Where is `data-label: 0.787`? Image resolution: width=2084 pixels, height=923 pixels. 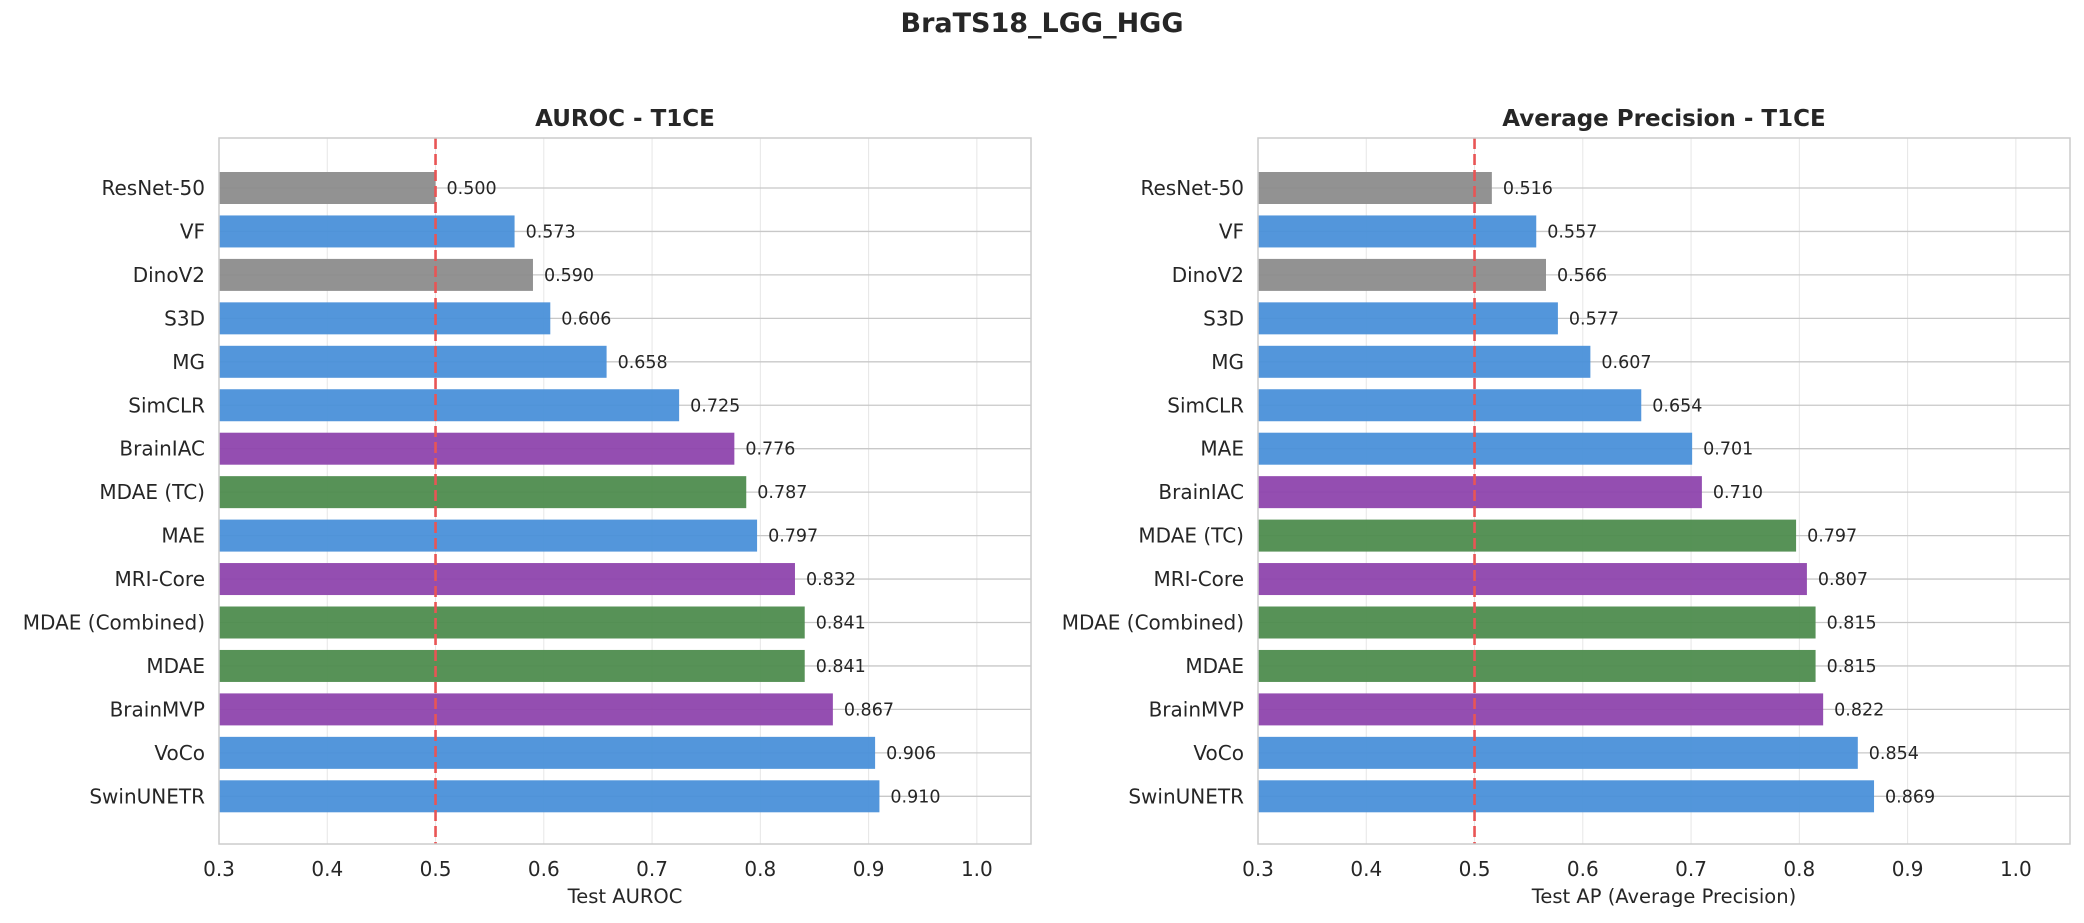 data-label: 0.787 is located at coordinates (782, 493).